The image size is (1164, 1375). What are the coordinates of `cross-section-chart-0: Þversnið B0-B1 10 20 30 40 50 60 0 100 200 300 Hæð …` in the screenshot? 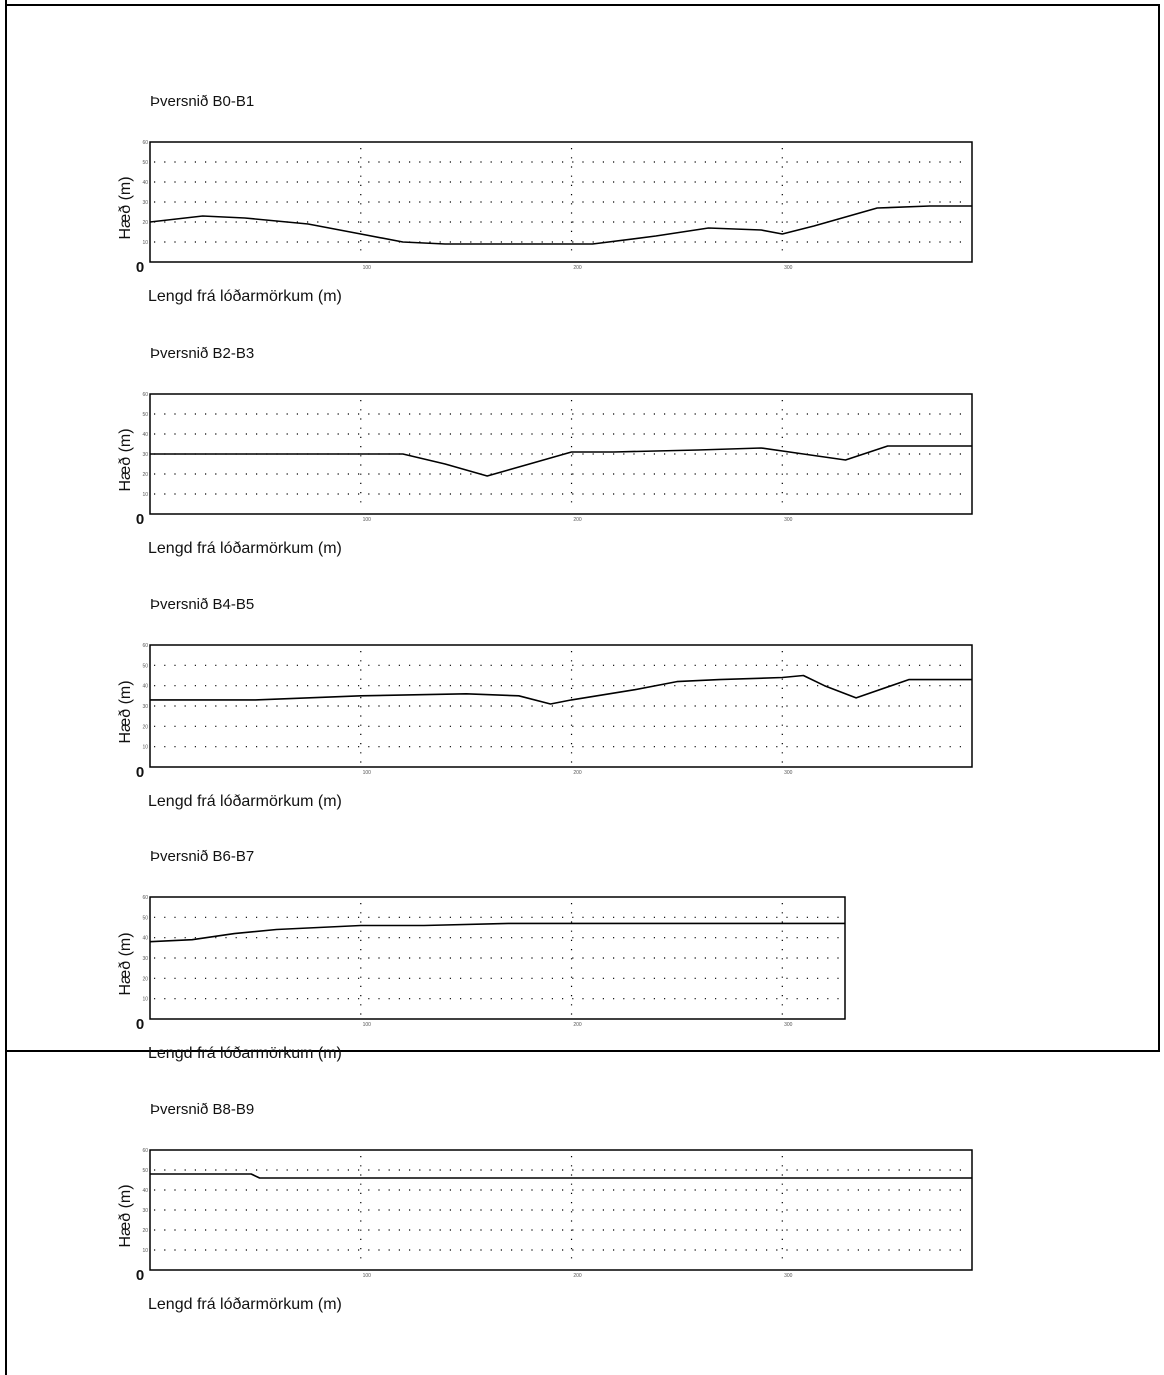 It's located at (545, 199).